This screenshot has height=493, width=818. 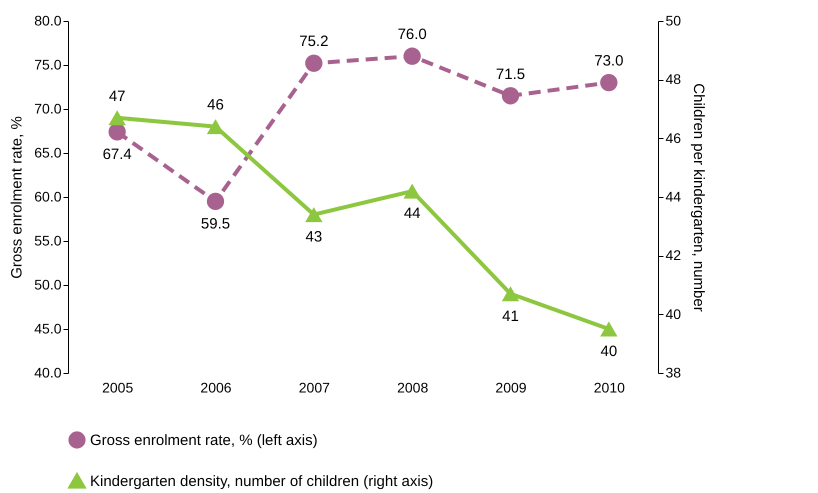 What do you see at coordinates (674, 314) in the screenshot?
I see `y2-tick-label: 40` at bounding box center [674, 314].